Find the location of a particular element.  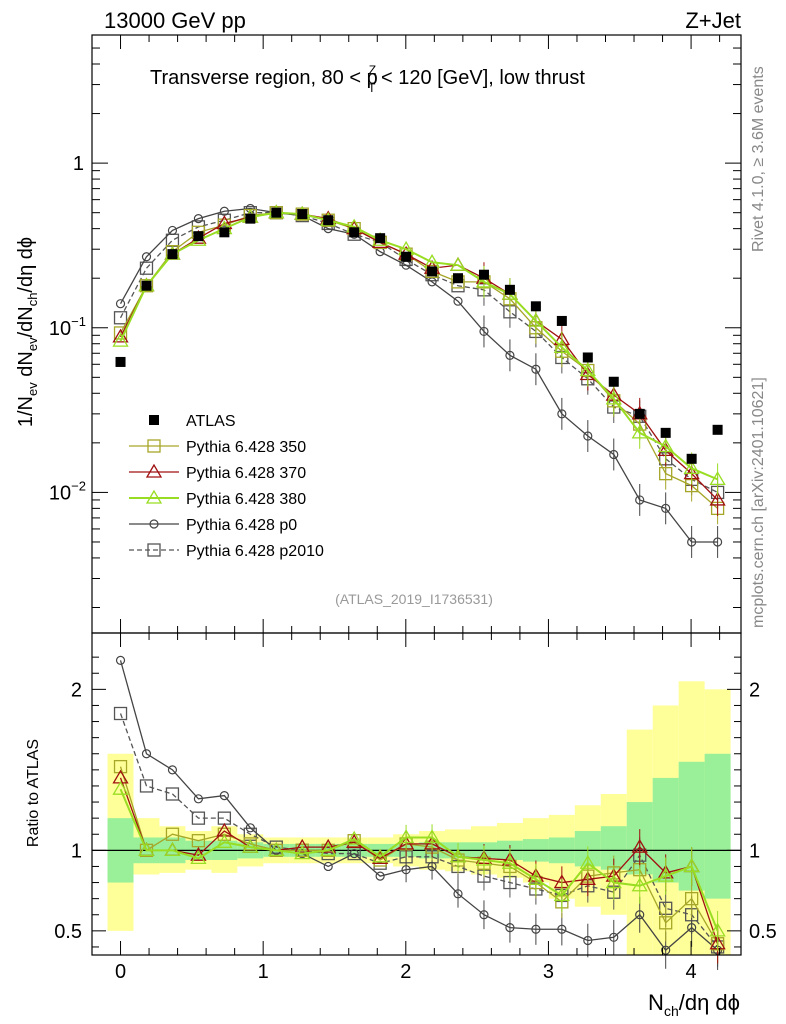

main-title-text: Transverse region, 80 < p is located at coordinates (264, 78).